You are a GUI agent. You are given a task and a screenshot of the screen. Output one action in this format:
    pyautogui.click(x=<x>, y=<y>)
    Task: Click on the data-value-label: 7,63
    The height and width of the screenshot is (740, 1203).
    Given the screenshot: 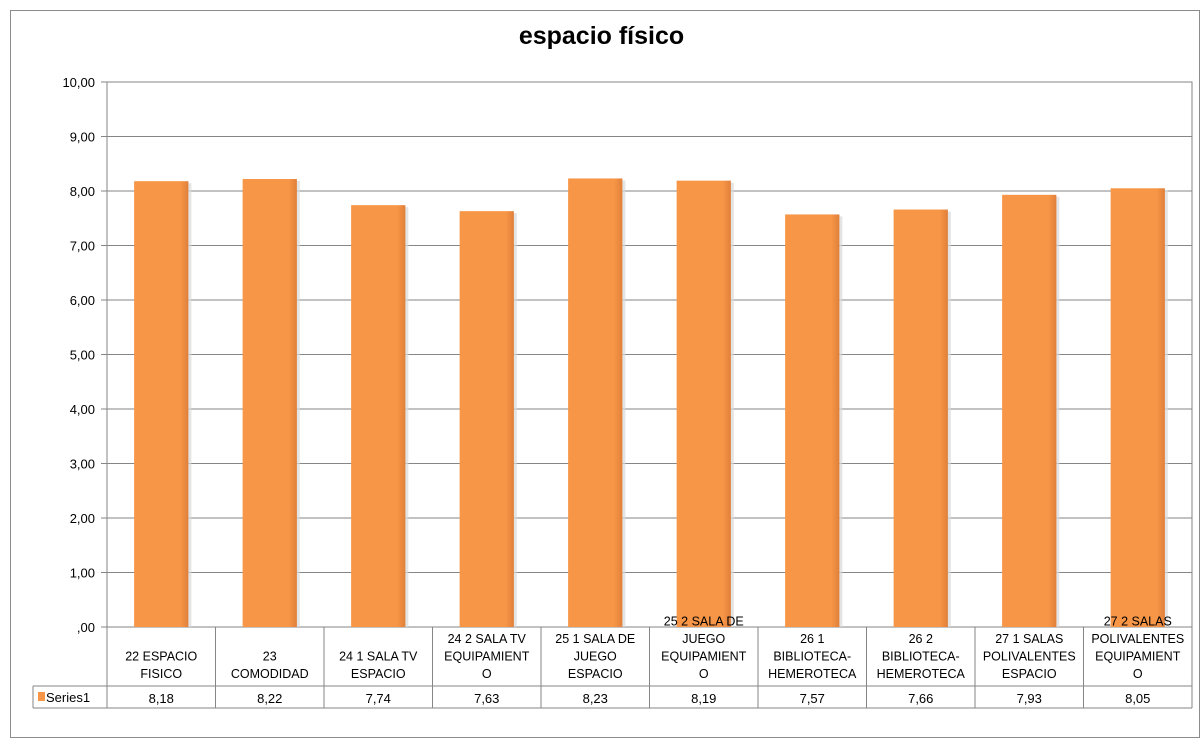 What is the action you would take?
    pyautogui.click(x=486, y=698)
    